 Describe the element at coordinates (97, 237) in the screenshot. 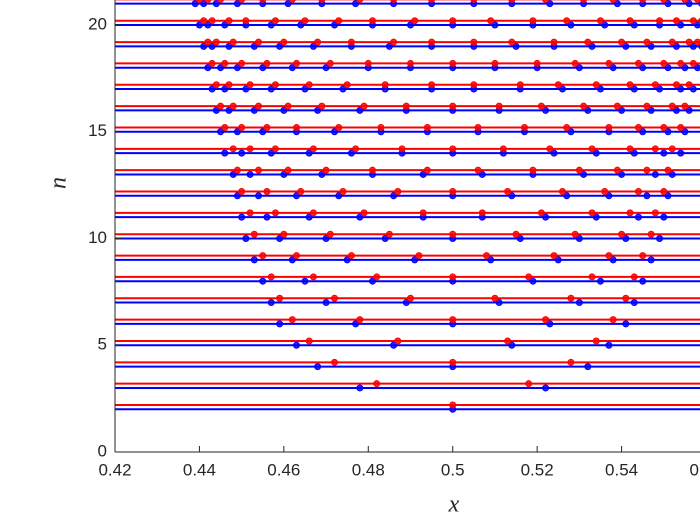

I see `y-tick-label: 10` at that location.